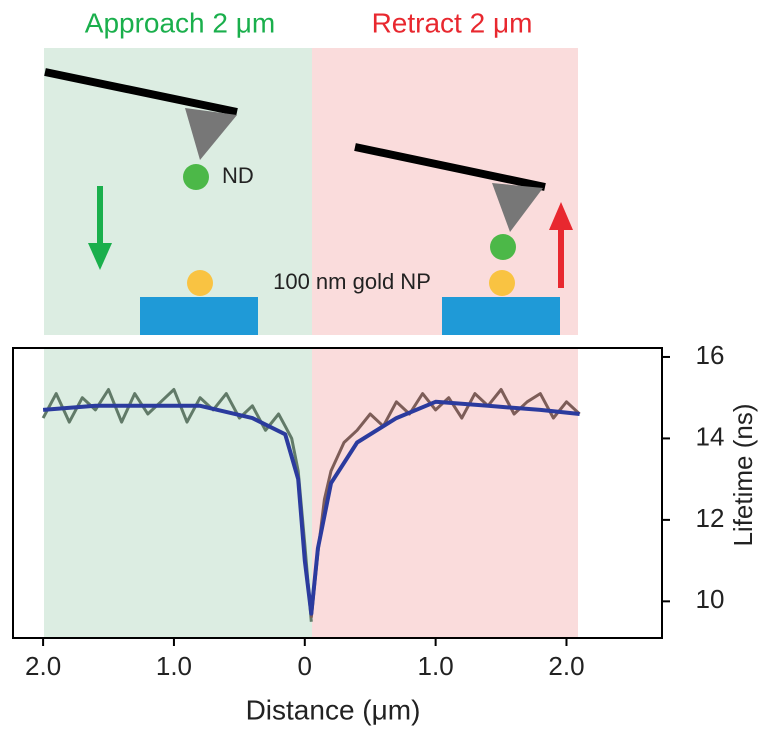 The width and height of the screenshot is (764, 731). What do you see at coordinates (352, 281) in the screenshot?
I see `gold-label: 100 nm gold NP` at bounding box center [352, 281].